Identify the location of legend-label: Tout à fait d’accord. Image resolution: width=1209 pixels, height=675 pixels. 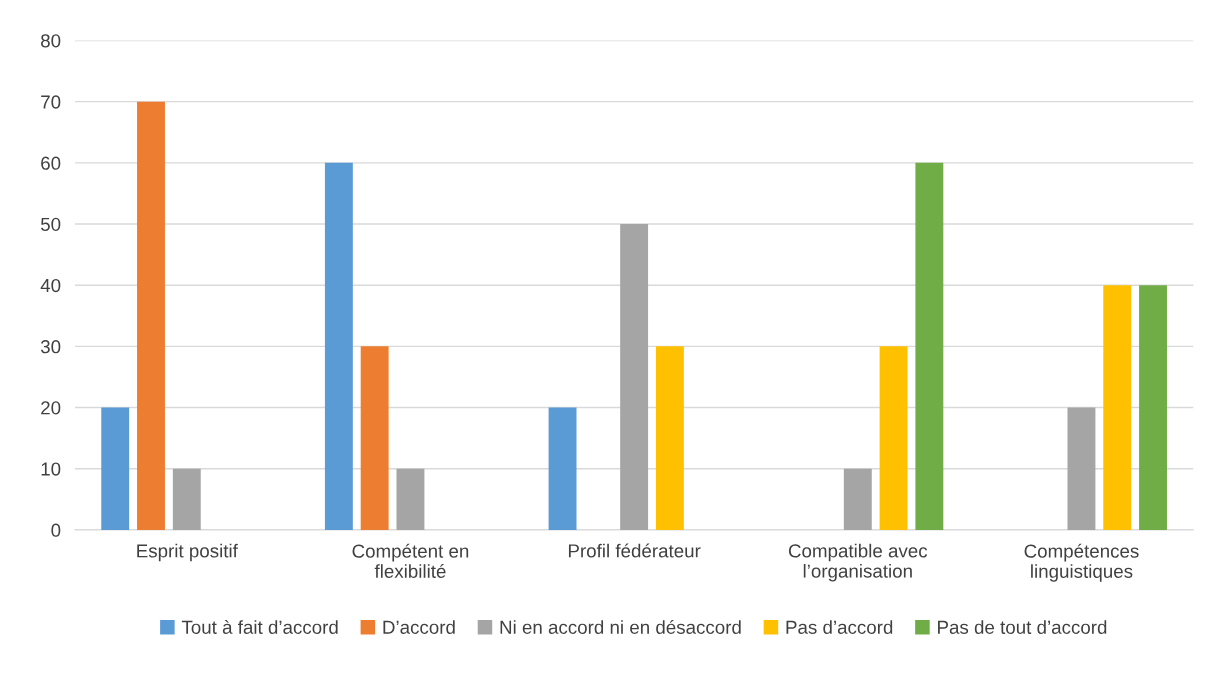
(259, 626).